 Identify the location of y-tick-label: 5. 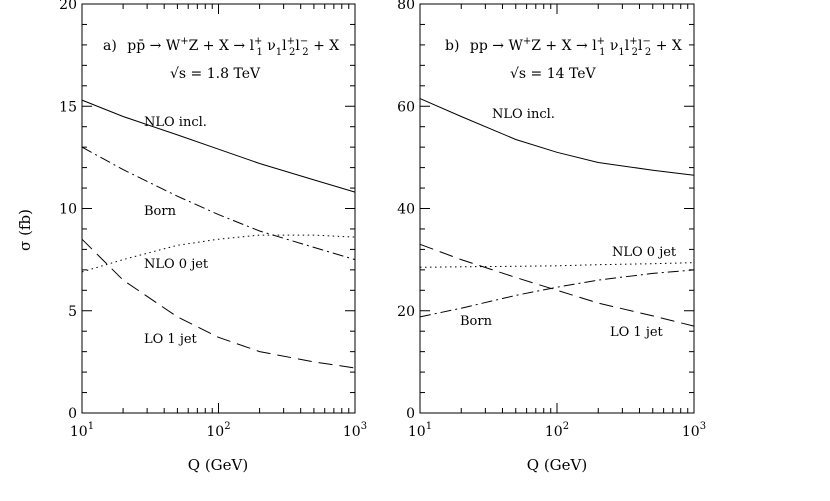
(72, 312).